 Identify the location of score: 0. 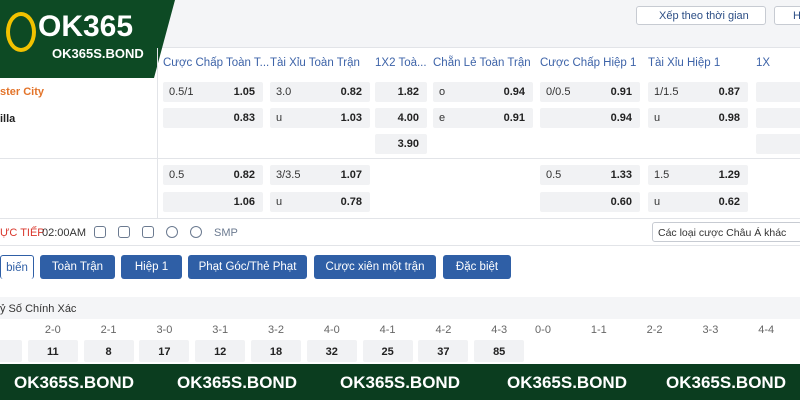
(11, 330).